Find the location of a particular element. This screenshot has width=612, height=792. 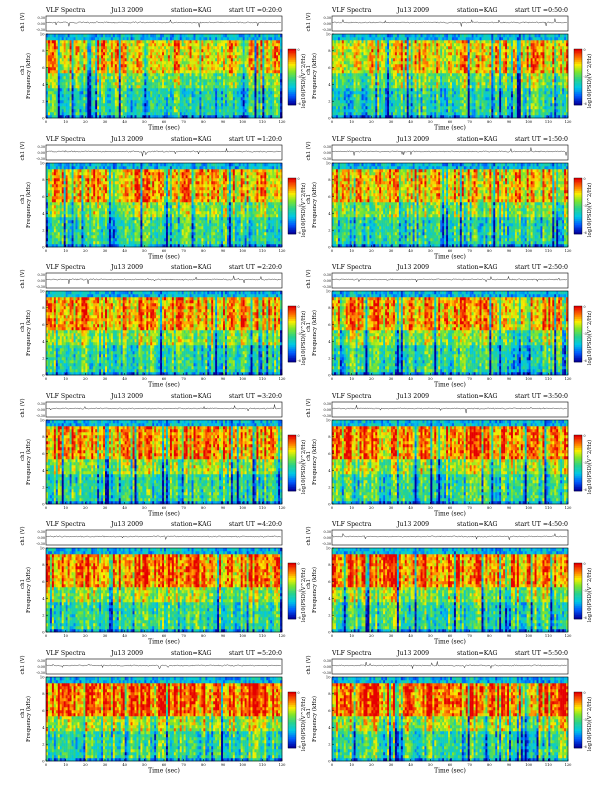

x-tick-label: 70 is located at coordinates (183, 122).